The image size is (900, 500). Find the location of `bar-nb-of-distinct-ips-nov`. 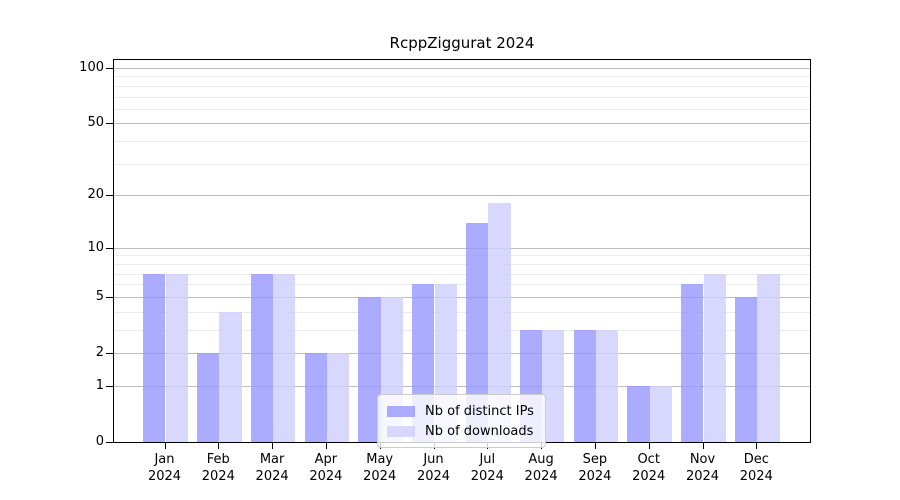

bar-nb-of-distinct-ips-nov is located at coordinates (692, 363).